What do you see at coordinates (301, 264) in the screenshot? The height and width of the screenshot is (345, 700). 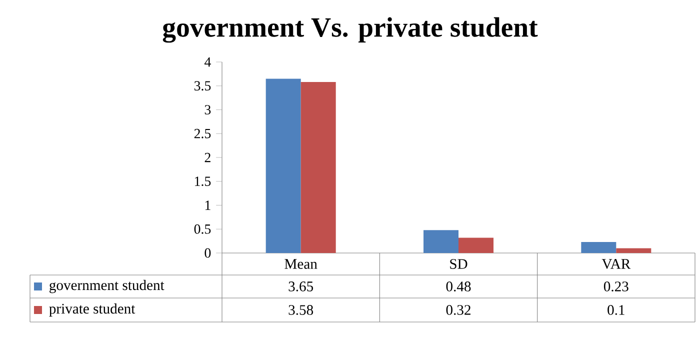 I see `x-tick-label: Mean` at bounding box center [301, 264].